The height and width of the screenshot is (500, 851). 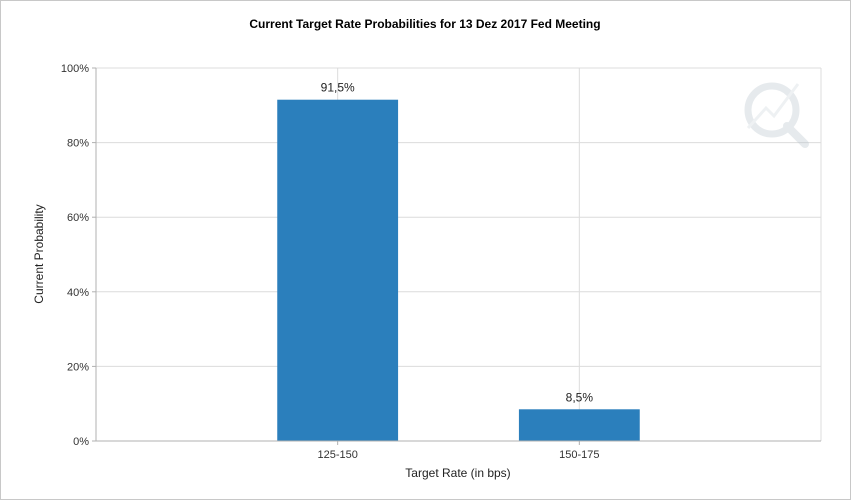 What do you see at coordinates (776, 115) in the screenshot?
I see `quikstrike-logo-icon` at bounding box center [776, 115].